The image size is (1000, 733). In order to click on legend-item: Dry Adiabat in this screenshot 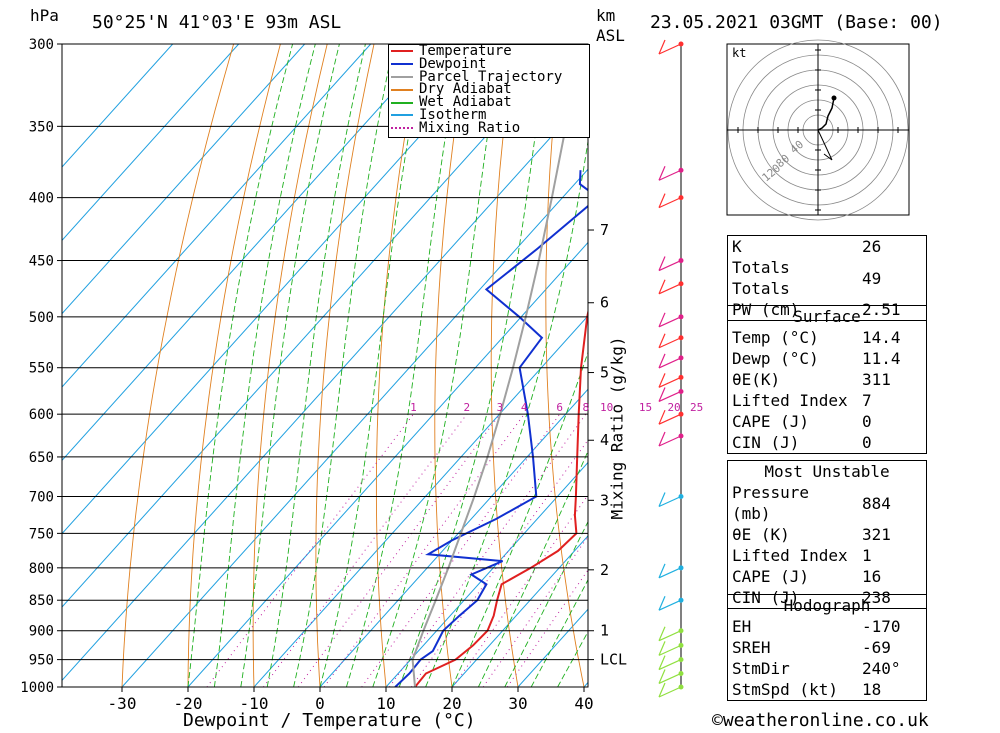, I will do `click(489, 89)`.